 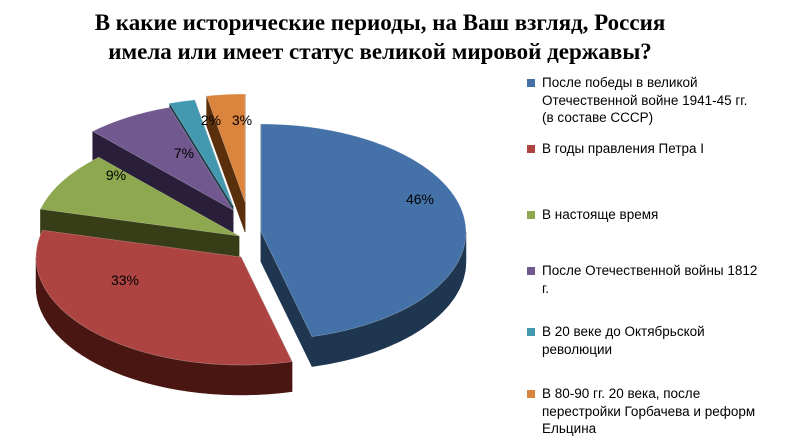 I want to click on pie-slice-label-1: 33%, so click(x=125, y=280).